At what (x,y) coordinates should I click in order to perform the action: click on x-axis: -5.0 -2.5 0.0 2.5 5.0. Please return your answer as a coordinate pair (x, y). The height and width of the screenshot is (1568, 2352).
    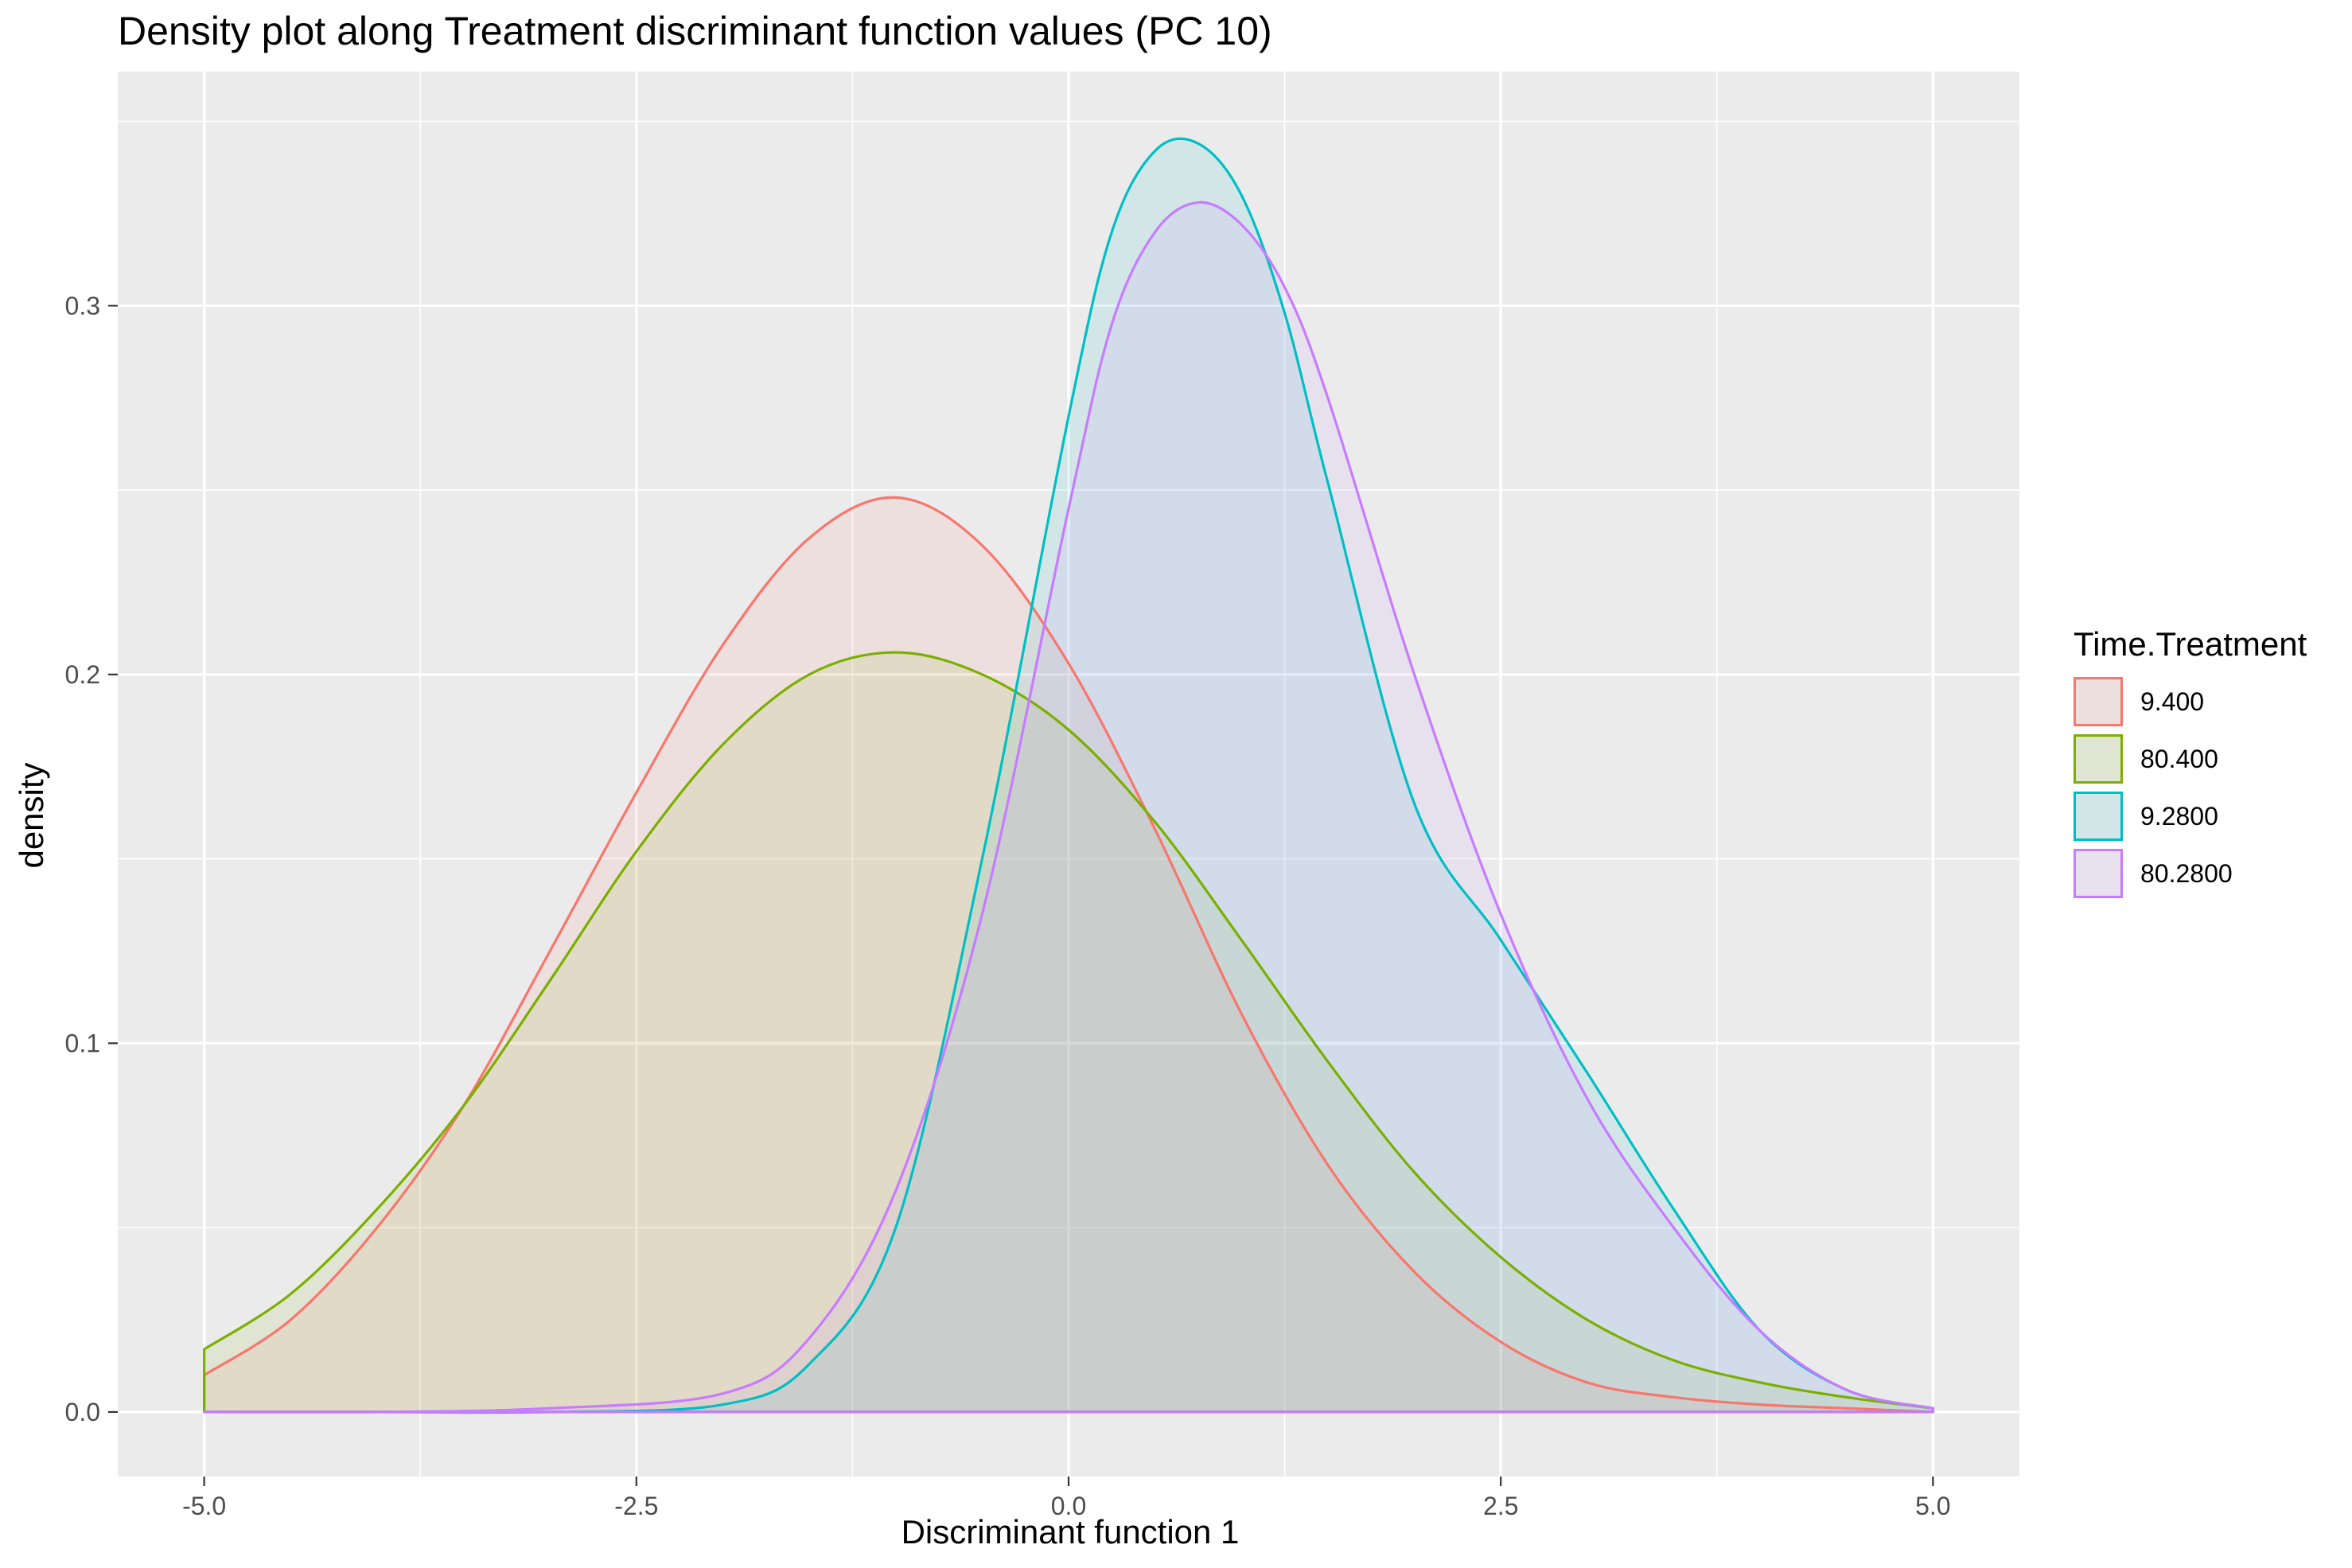
    Looking at the image, I should click on (1066, 1498).